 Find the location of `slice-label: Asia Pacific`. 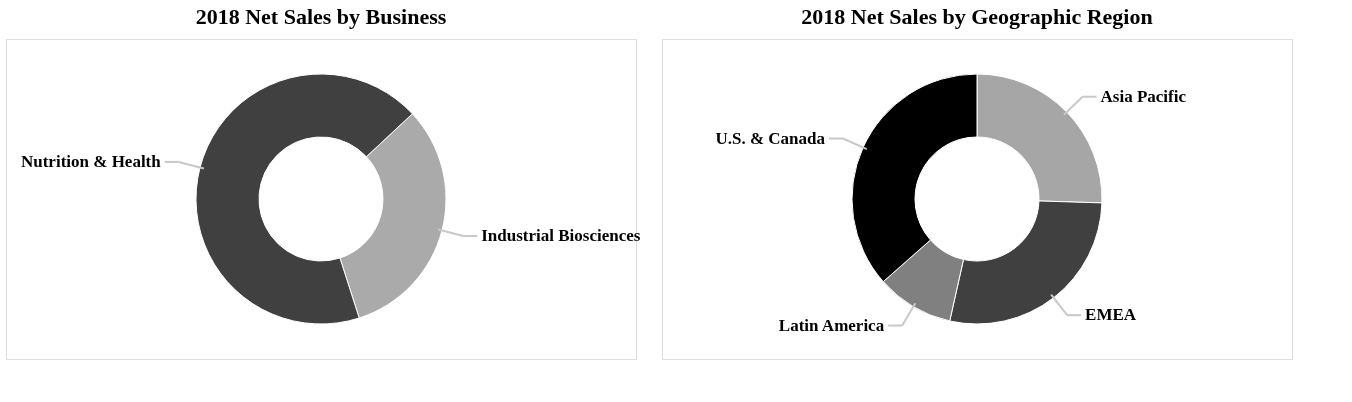

slice-label: Asia Pacific is located at coordinates (1143, 96).